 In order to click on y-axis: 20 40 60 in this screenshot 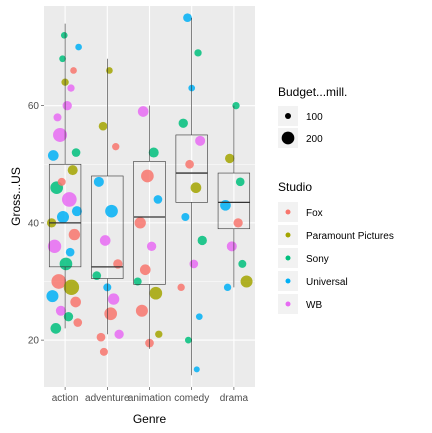, I will do `click(36, 224)`.